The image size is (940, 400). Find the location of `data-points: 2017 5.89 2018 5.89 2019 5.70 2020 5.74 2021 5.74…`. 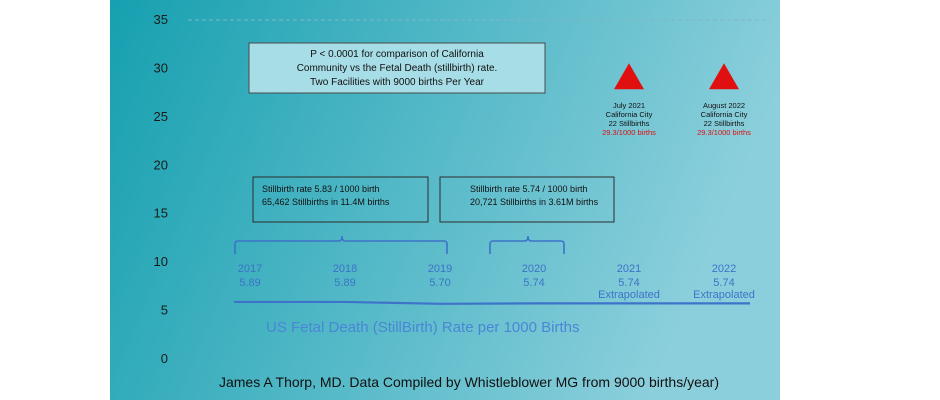

data-points: 2017 5.89 2018 5.89 2019 5.70 2020 5.74 2021 5.74… is located at coordinates (496, 282).